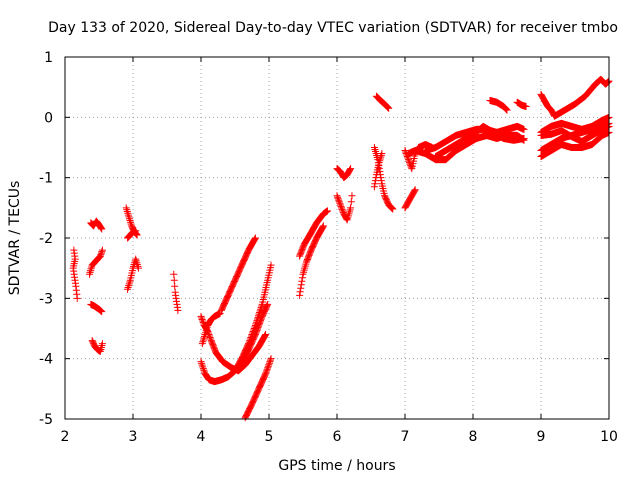  I want to click on x-tick-label: 8, so click(473, 437).